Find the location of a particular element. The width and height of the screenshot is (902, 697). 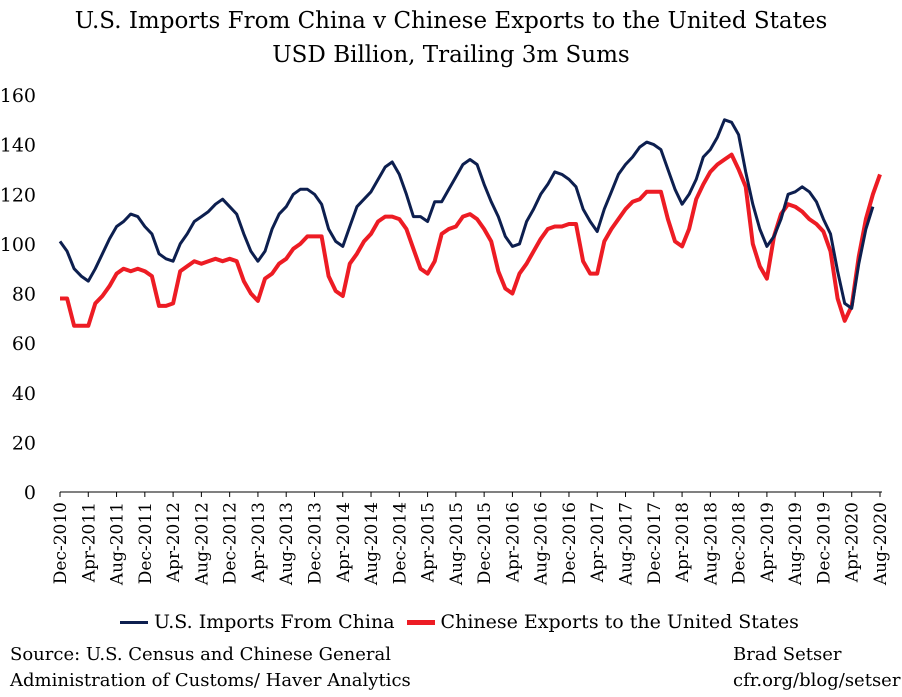

chart-subtitle: USD Billion, Trailing 3m Sums is located at coordinates (451, 55).